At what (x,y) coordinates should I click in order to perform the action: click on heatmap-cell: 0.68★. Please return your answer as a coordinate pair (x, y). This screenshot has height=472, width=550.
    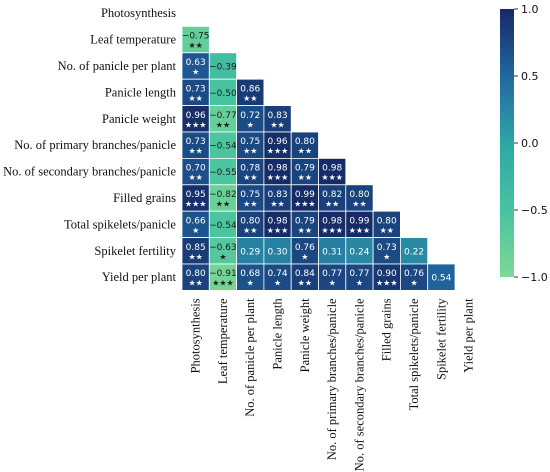
    Looking at the image, I should click on (250, 277).